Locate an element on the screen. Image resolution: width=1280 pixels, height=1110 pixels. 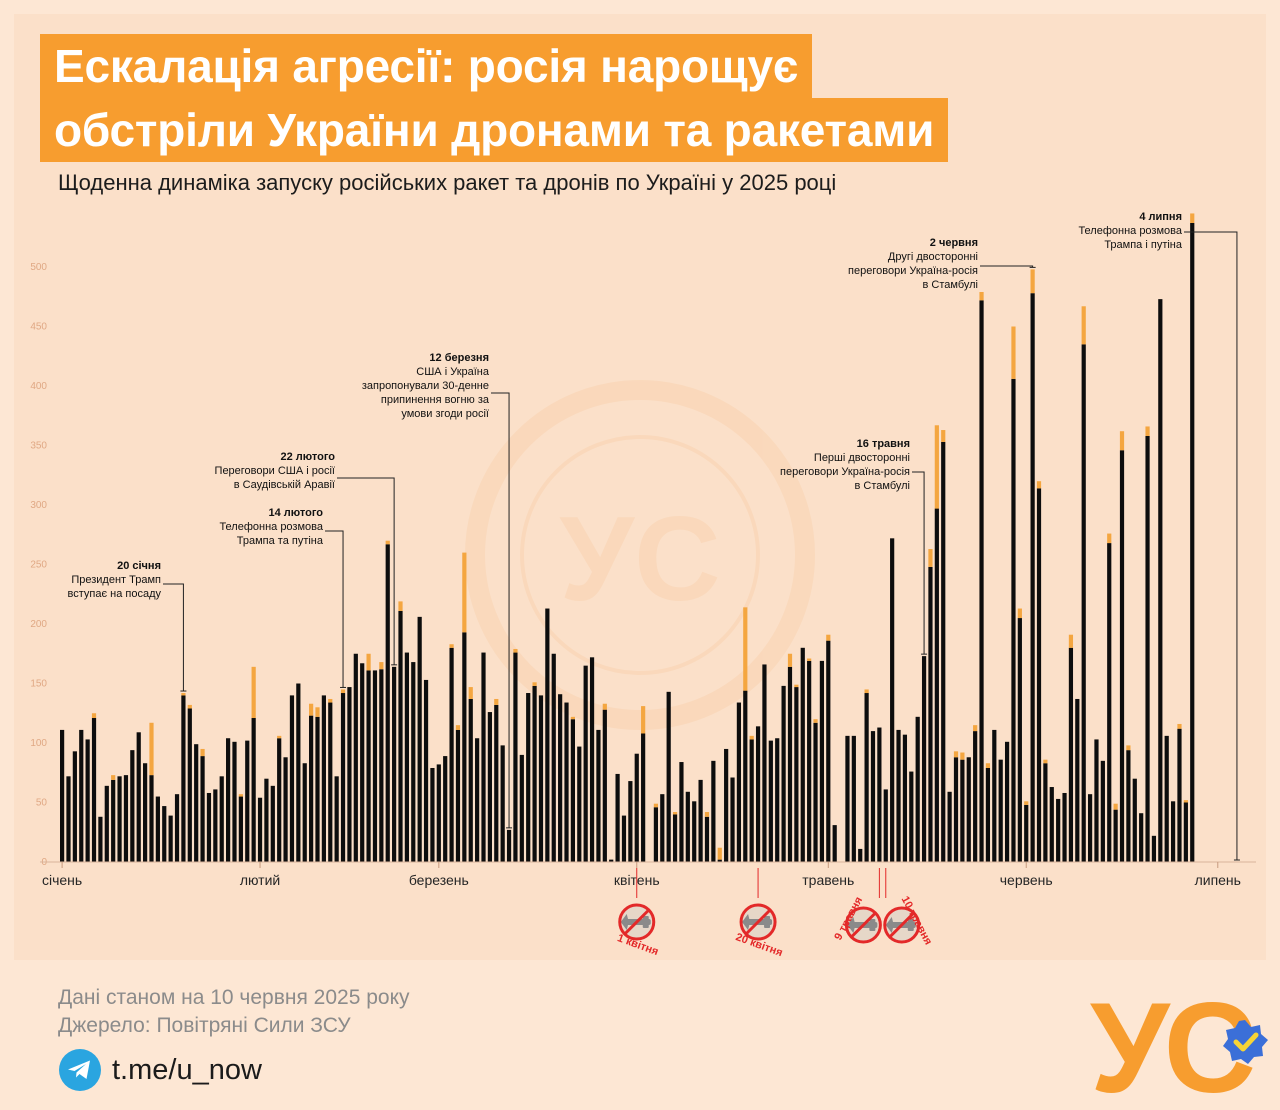
annotation-date: 14 лютого is located at coordinates (295, 513).